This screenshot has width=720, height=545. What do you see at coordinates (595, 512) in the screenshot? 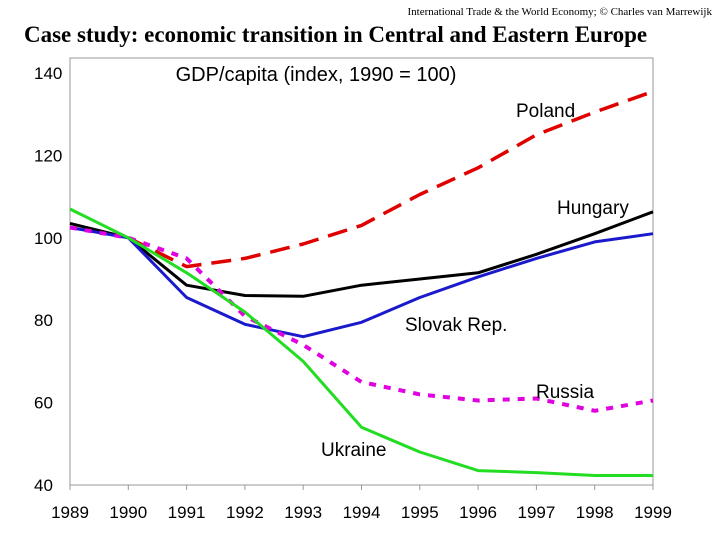
I see `x-tick-label: 1998` at bounding box center [595, 512].